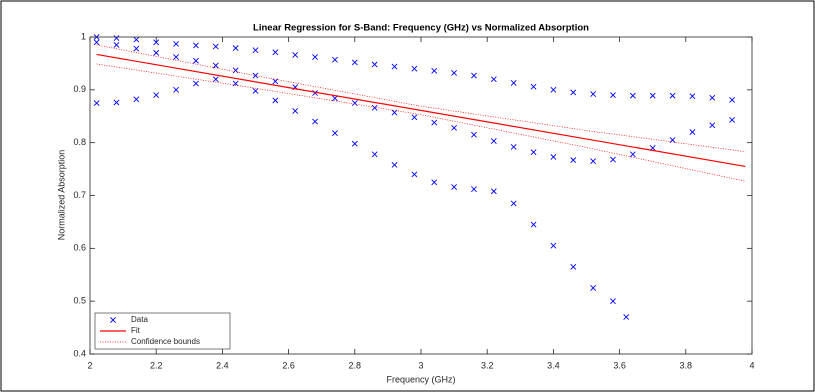 Image resolution: width=815 pixels, height=392 pixels. I want to click on x-tick-label: 3.6, so click(619, 365).